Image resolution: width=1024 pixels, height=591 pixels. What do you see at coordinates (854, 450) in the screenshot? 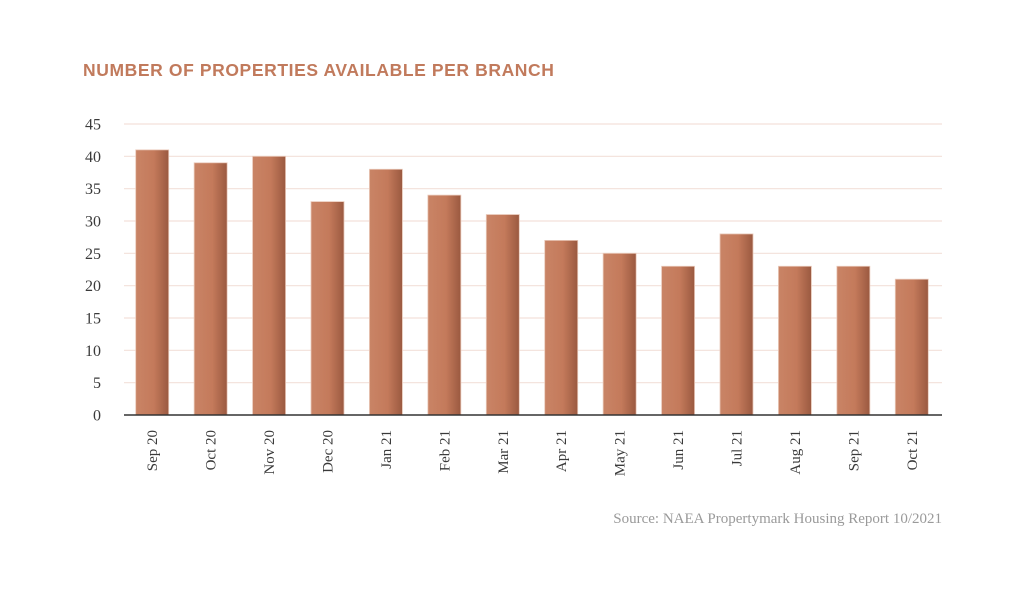
I see `x-tick-label: Sep 21` at bounding box center [854, 450].